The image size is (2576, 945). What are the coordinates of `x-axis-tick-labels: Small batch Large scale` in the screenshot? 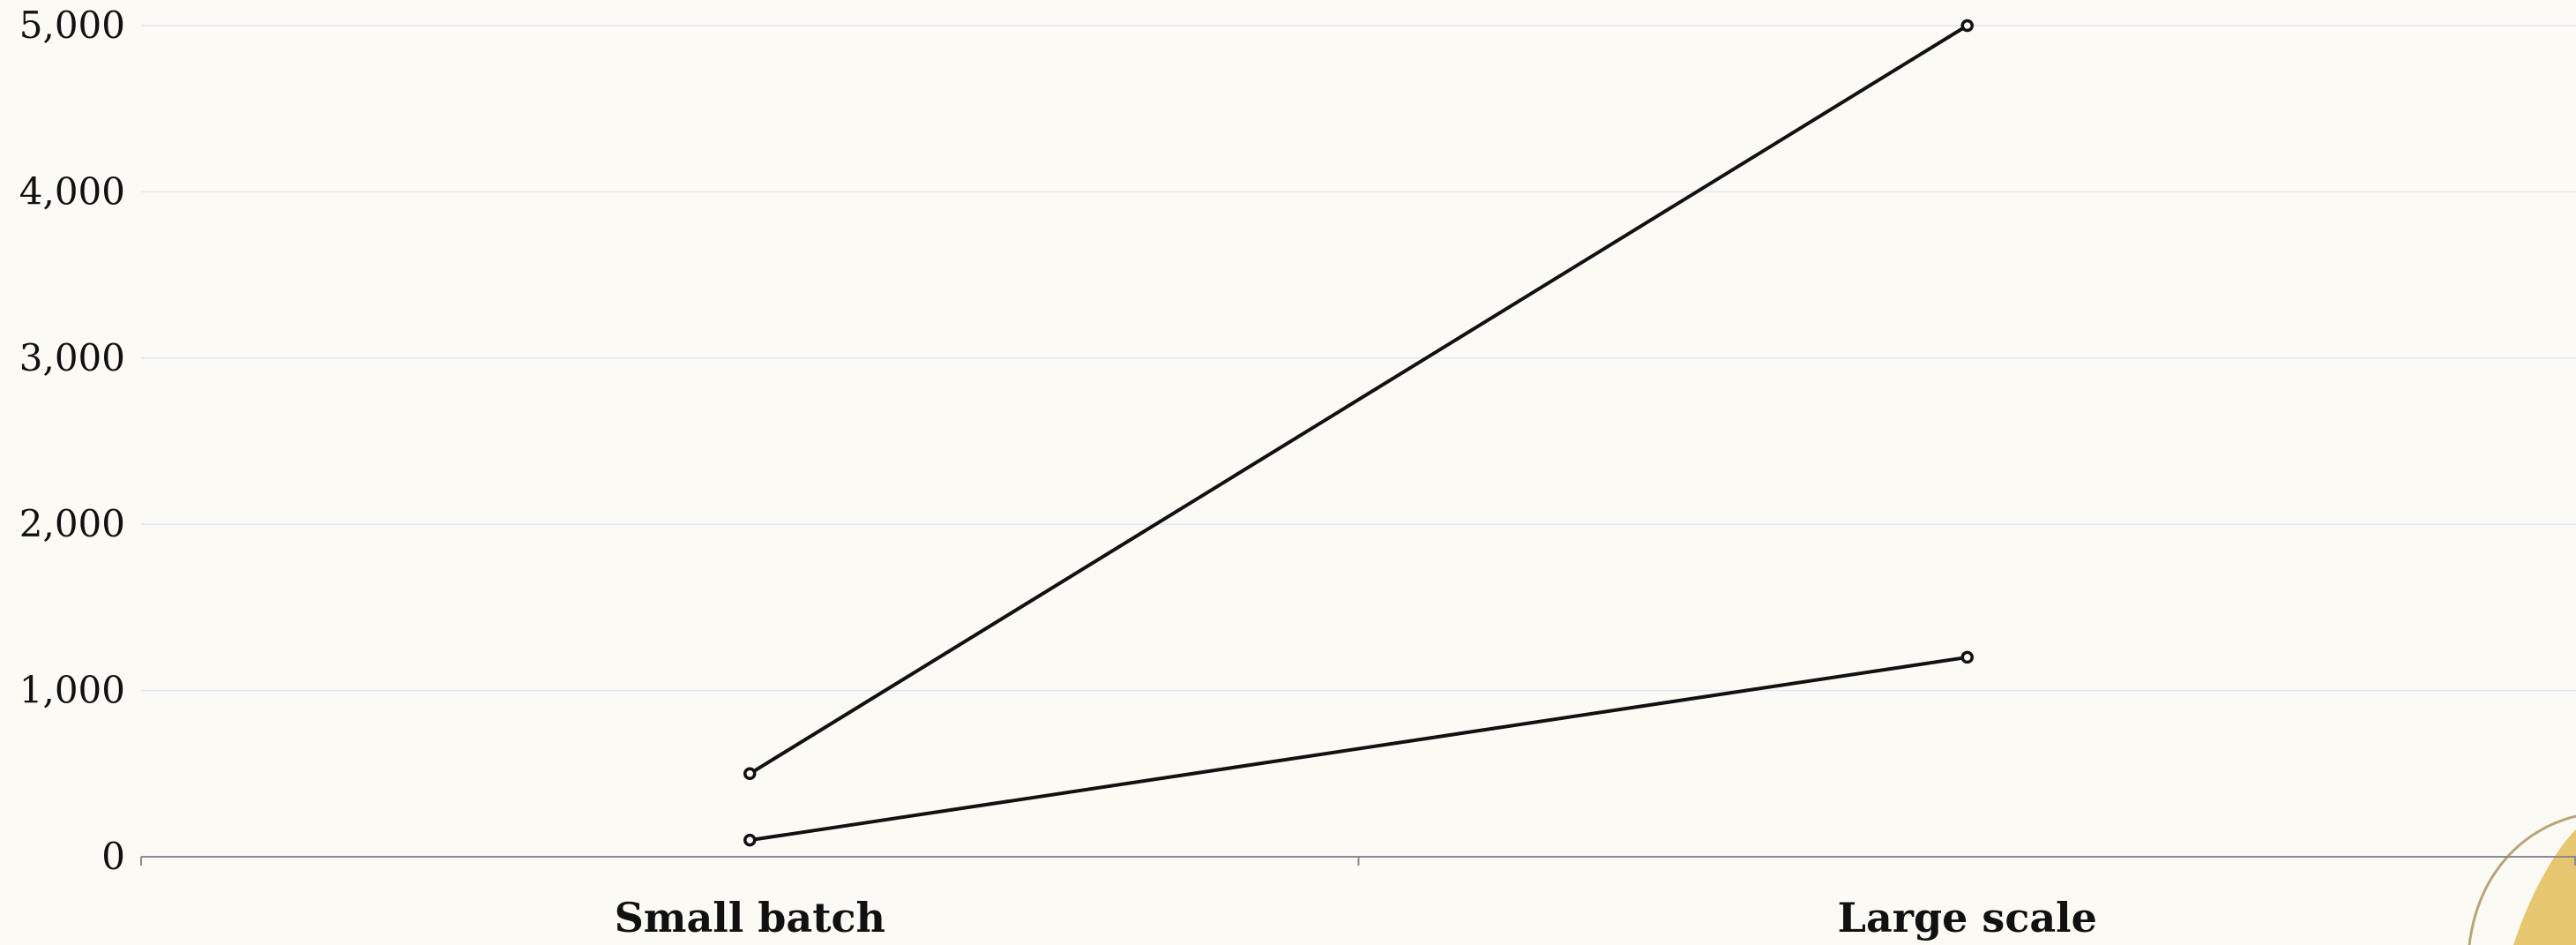 It's located at (1356, 917).